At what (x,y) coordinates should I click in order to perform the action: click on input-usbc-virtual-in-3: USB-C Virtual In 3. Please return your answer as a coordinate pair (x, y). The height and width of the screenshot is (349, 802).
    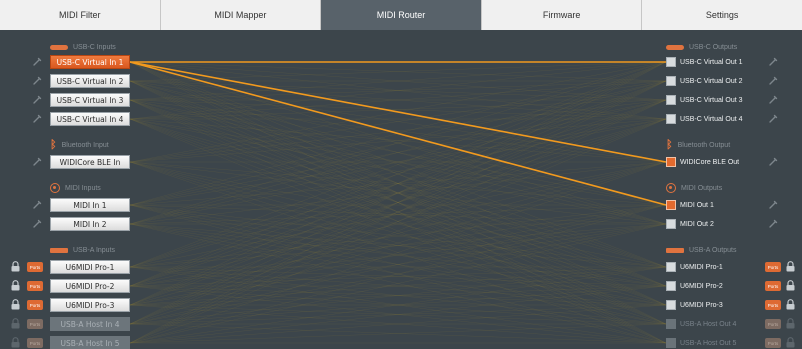
    Looking at the image, I should click on (90, 100).